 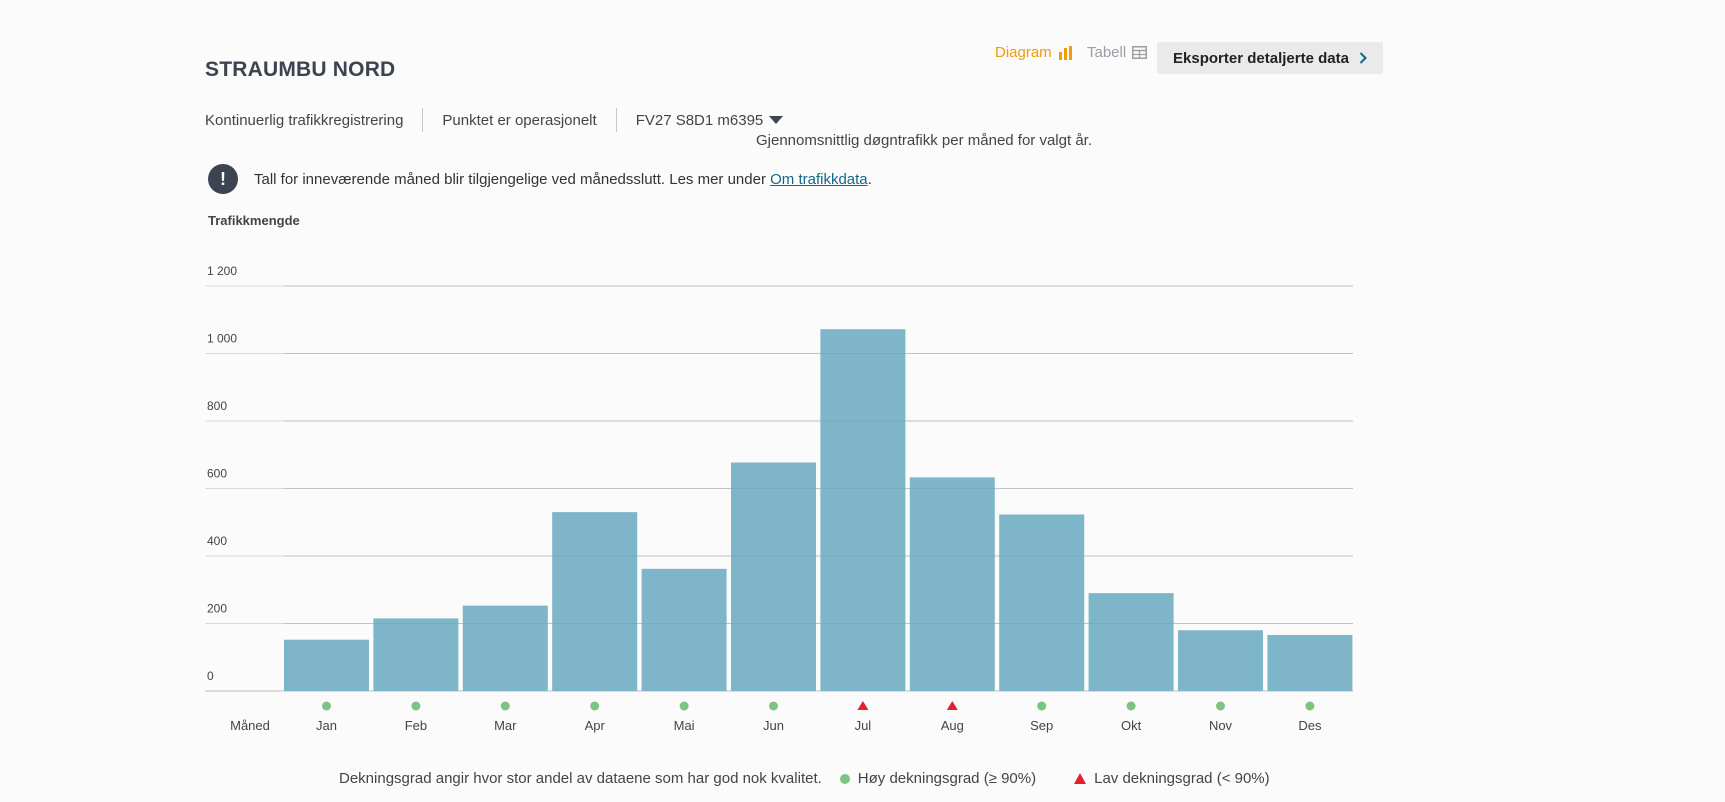 I want to click on bar-des, so click(x=1310, y=662).